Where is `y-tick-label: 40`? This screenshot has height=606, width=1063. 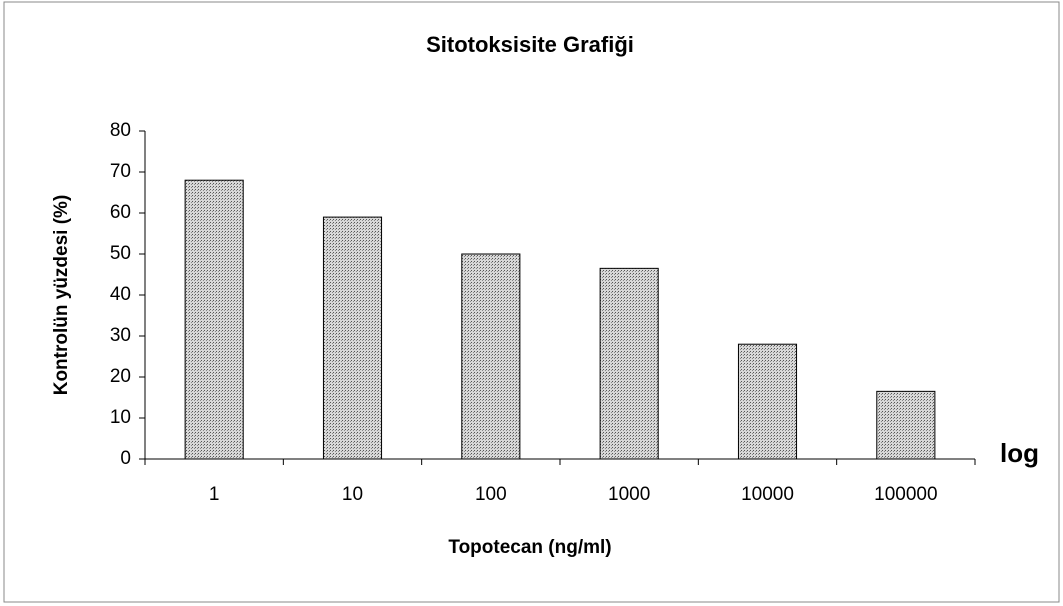 y-tick-label: 40 is located at coordinates (120, 294).